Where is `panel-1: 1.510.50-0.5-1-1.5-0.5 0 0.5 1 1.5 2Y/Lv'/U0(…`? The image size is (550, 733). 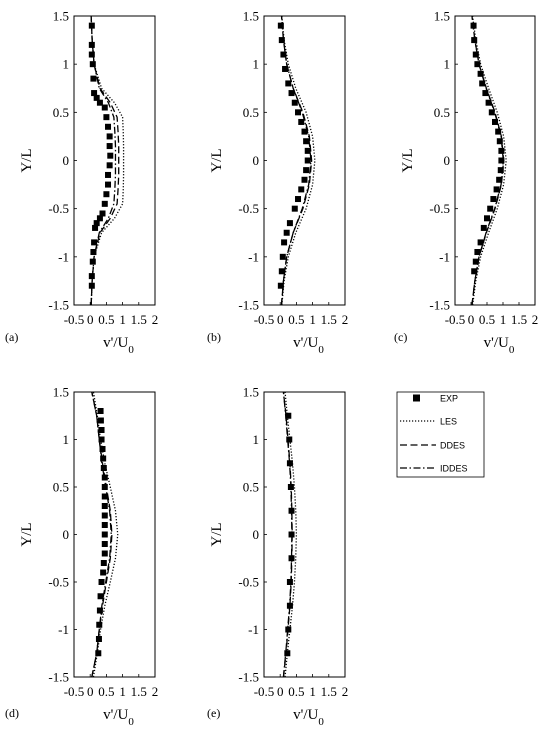 panel-1: 1.510.50-0.5-1-1.5-0.5 0 0.5 1 1.5 2Y/Lv'/U0(… is located at coordinates (81, 183).